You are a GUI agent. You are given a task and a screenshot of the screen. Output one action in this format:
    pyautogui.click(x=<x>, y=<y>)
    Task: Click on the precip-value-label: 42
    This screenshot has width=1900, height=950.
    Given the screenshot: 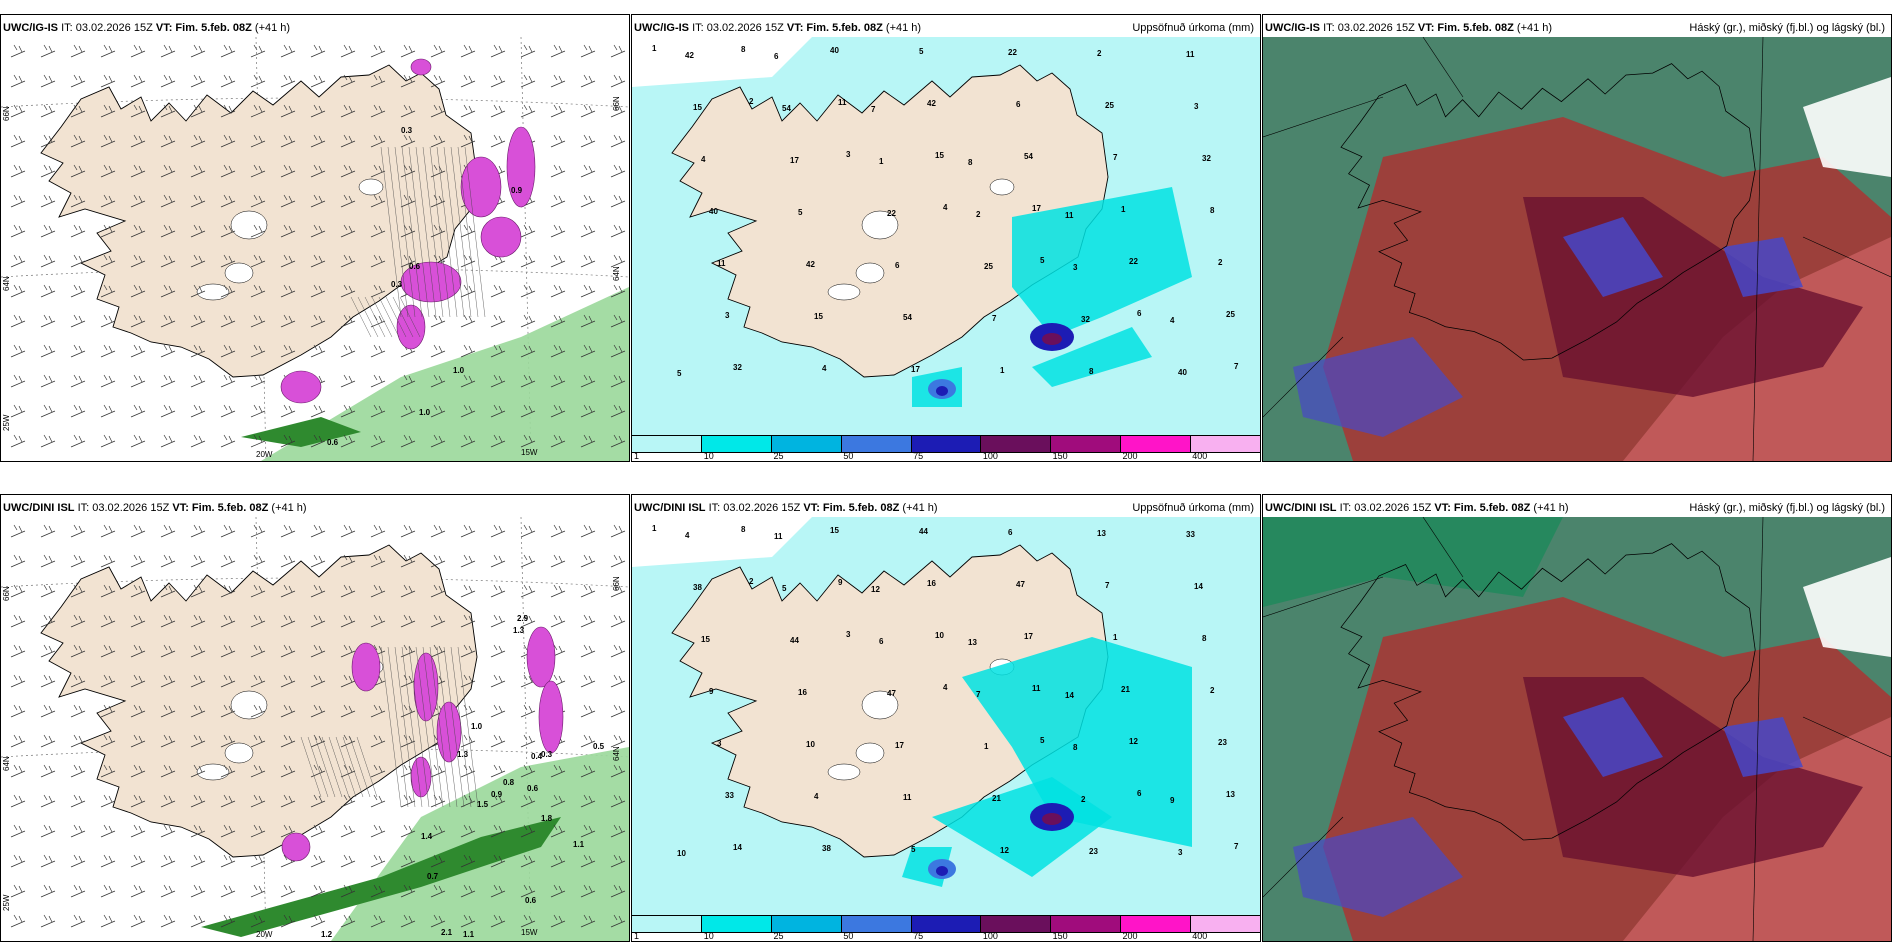 What is the action you would take?
    pyautogui.click(x=810, y=264)
    